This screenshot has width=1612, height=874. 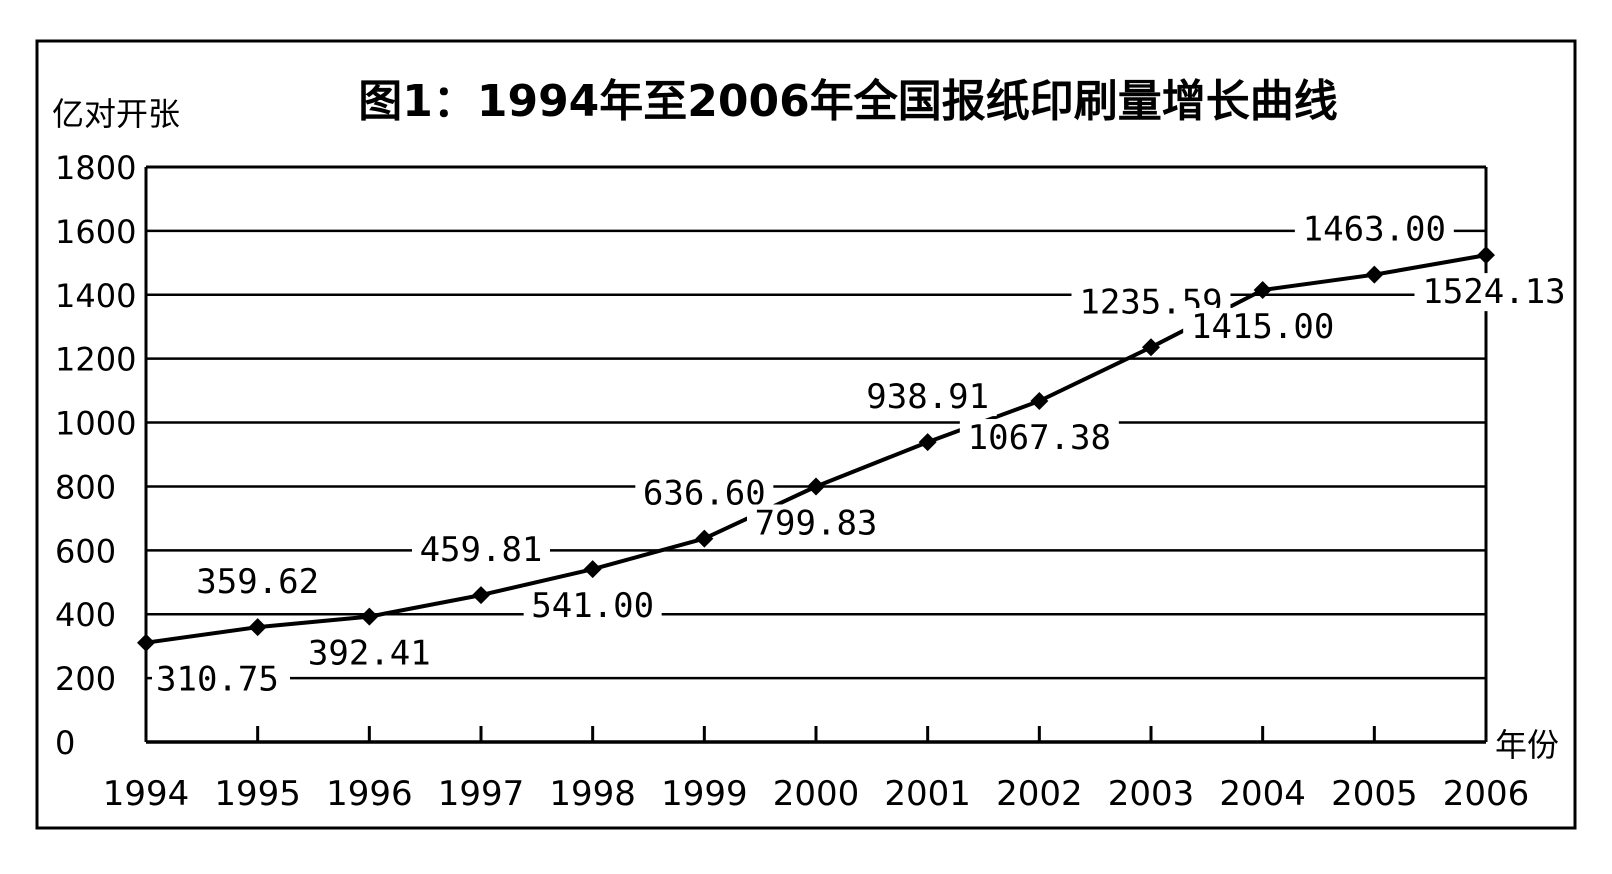 What do you see at coordinates (95, 455) in the screenshot?
I see `y-tick-labels: 0 200 400 600 800 1000 1200 1400 1600 1800` at bounding box center [95, 455].